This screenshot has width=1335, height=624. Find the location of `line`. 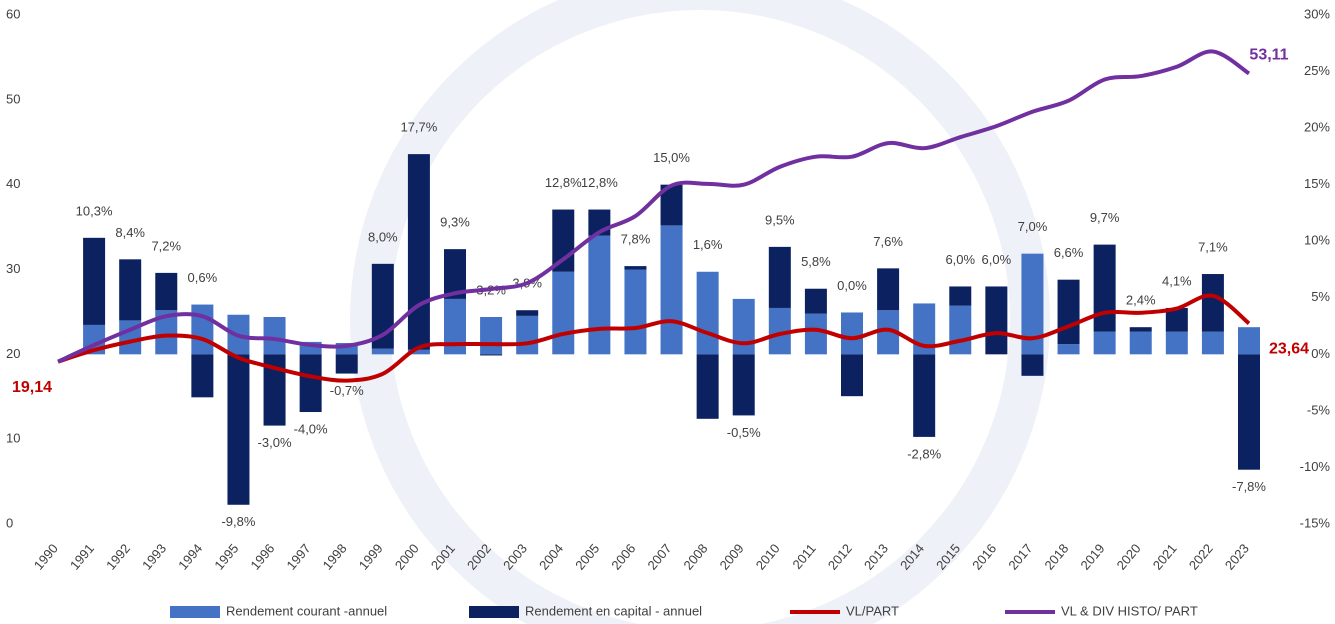

line is located at coordinates (654, 338).